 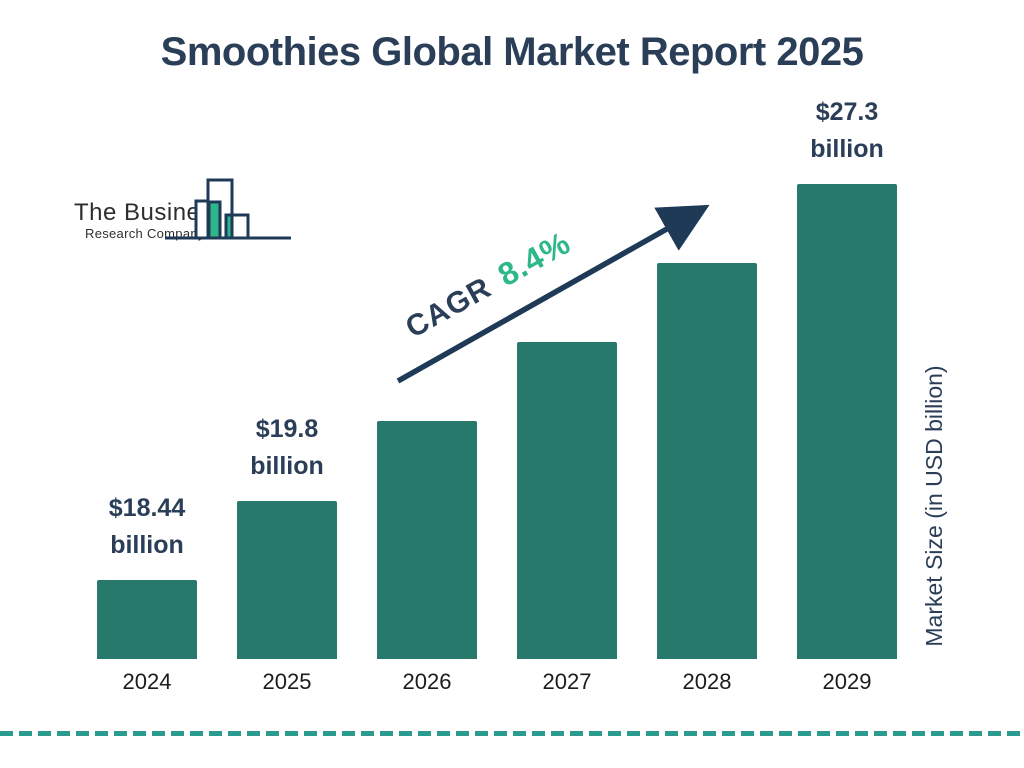 What do you see at coordinates (228, 209) in the screenshot?
I see `logo-bar-chart-icon` at bounding box center [228, 209].